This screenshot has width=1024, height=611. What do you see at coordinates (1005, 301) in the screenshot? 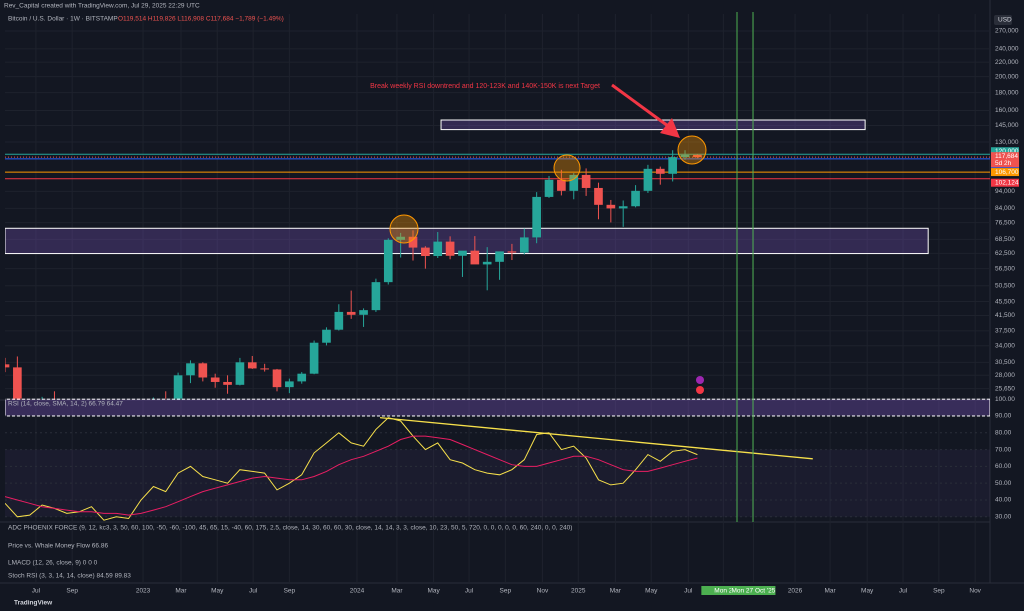
I see `y-tick-label: 45,500` at bounding box center [1005, 301].